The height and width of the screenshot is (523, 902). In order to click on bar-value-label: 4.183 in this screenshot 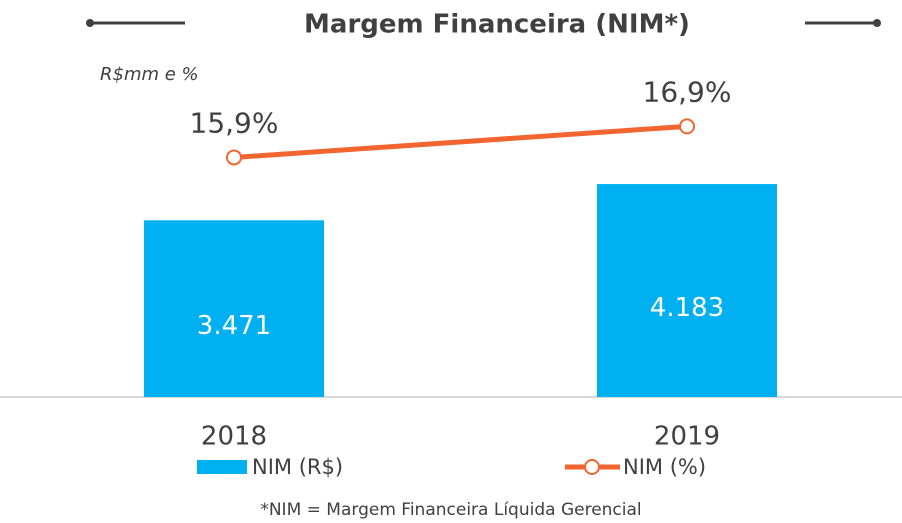, I will do `click(687, 308)`.